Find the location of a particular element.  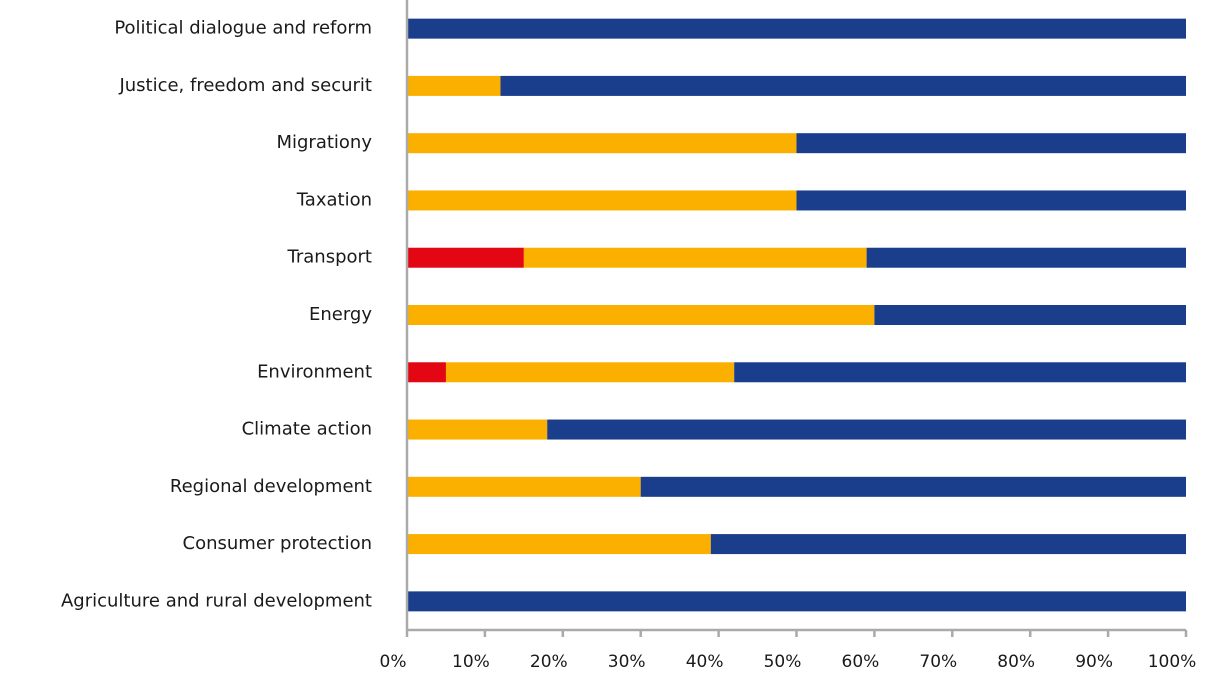

x-tick-label: 10% is located at coordinates (471, 662).